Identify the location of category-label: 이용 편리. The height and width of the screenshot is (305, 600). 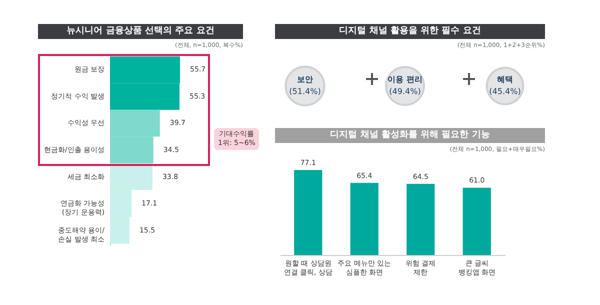
(405, 79).